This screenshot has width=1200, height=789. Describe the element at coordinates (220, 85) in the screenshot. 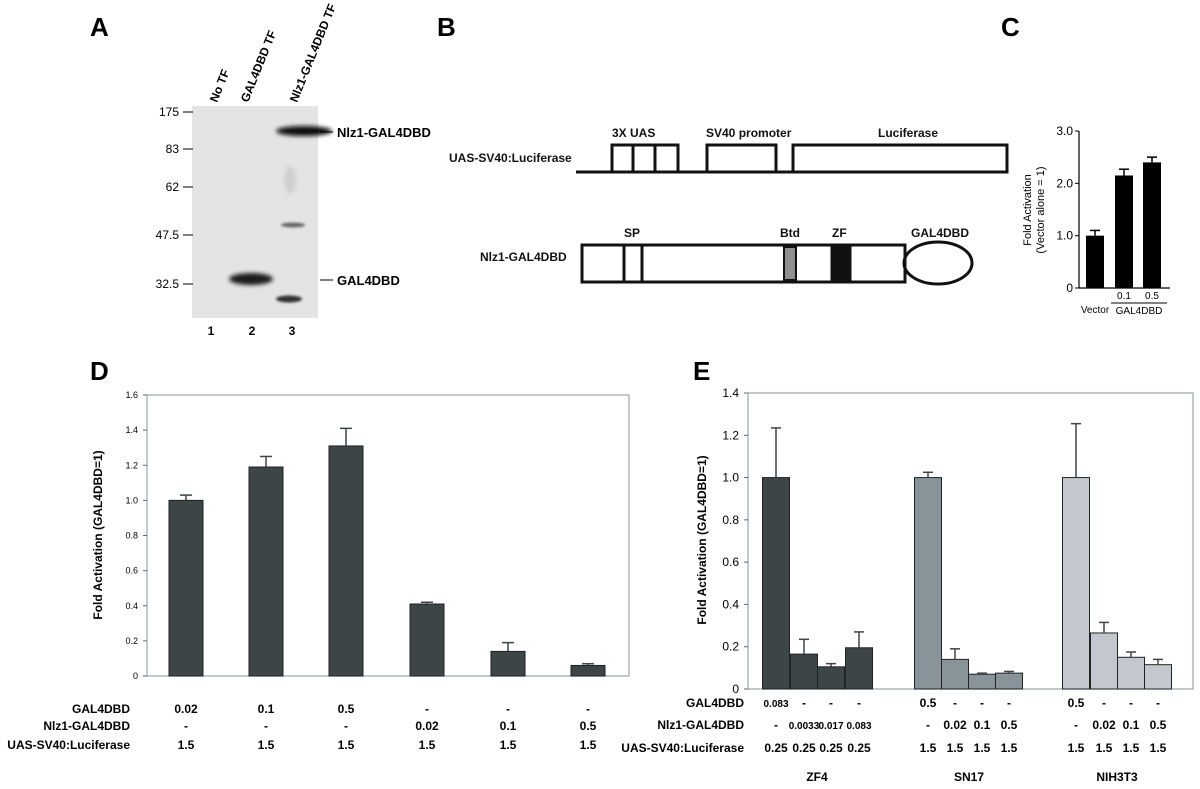

I see `lane-label-1: No TF` at that location.